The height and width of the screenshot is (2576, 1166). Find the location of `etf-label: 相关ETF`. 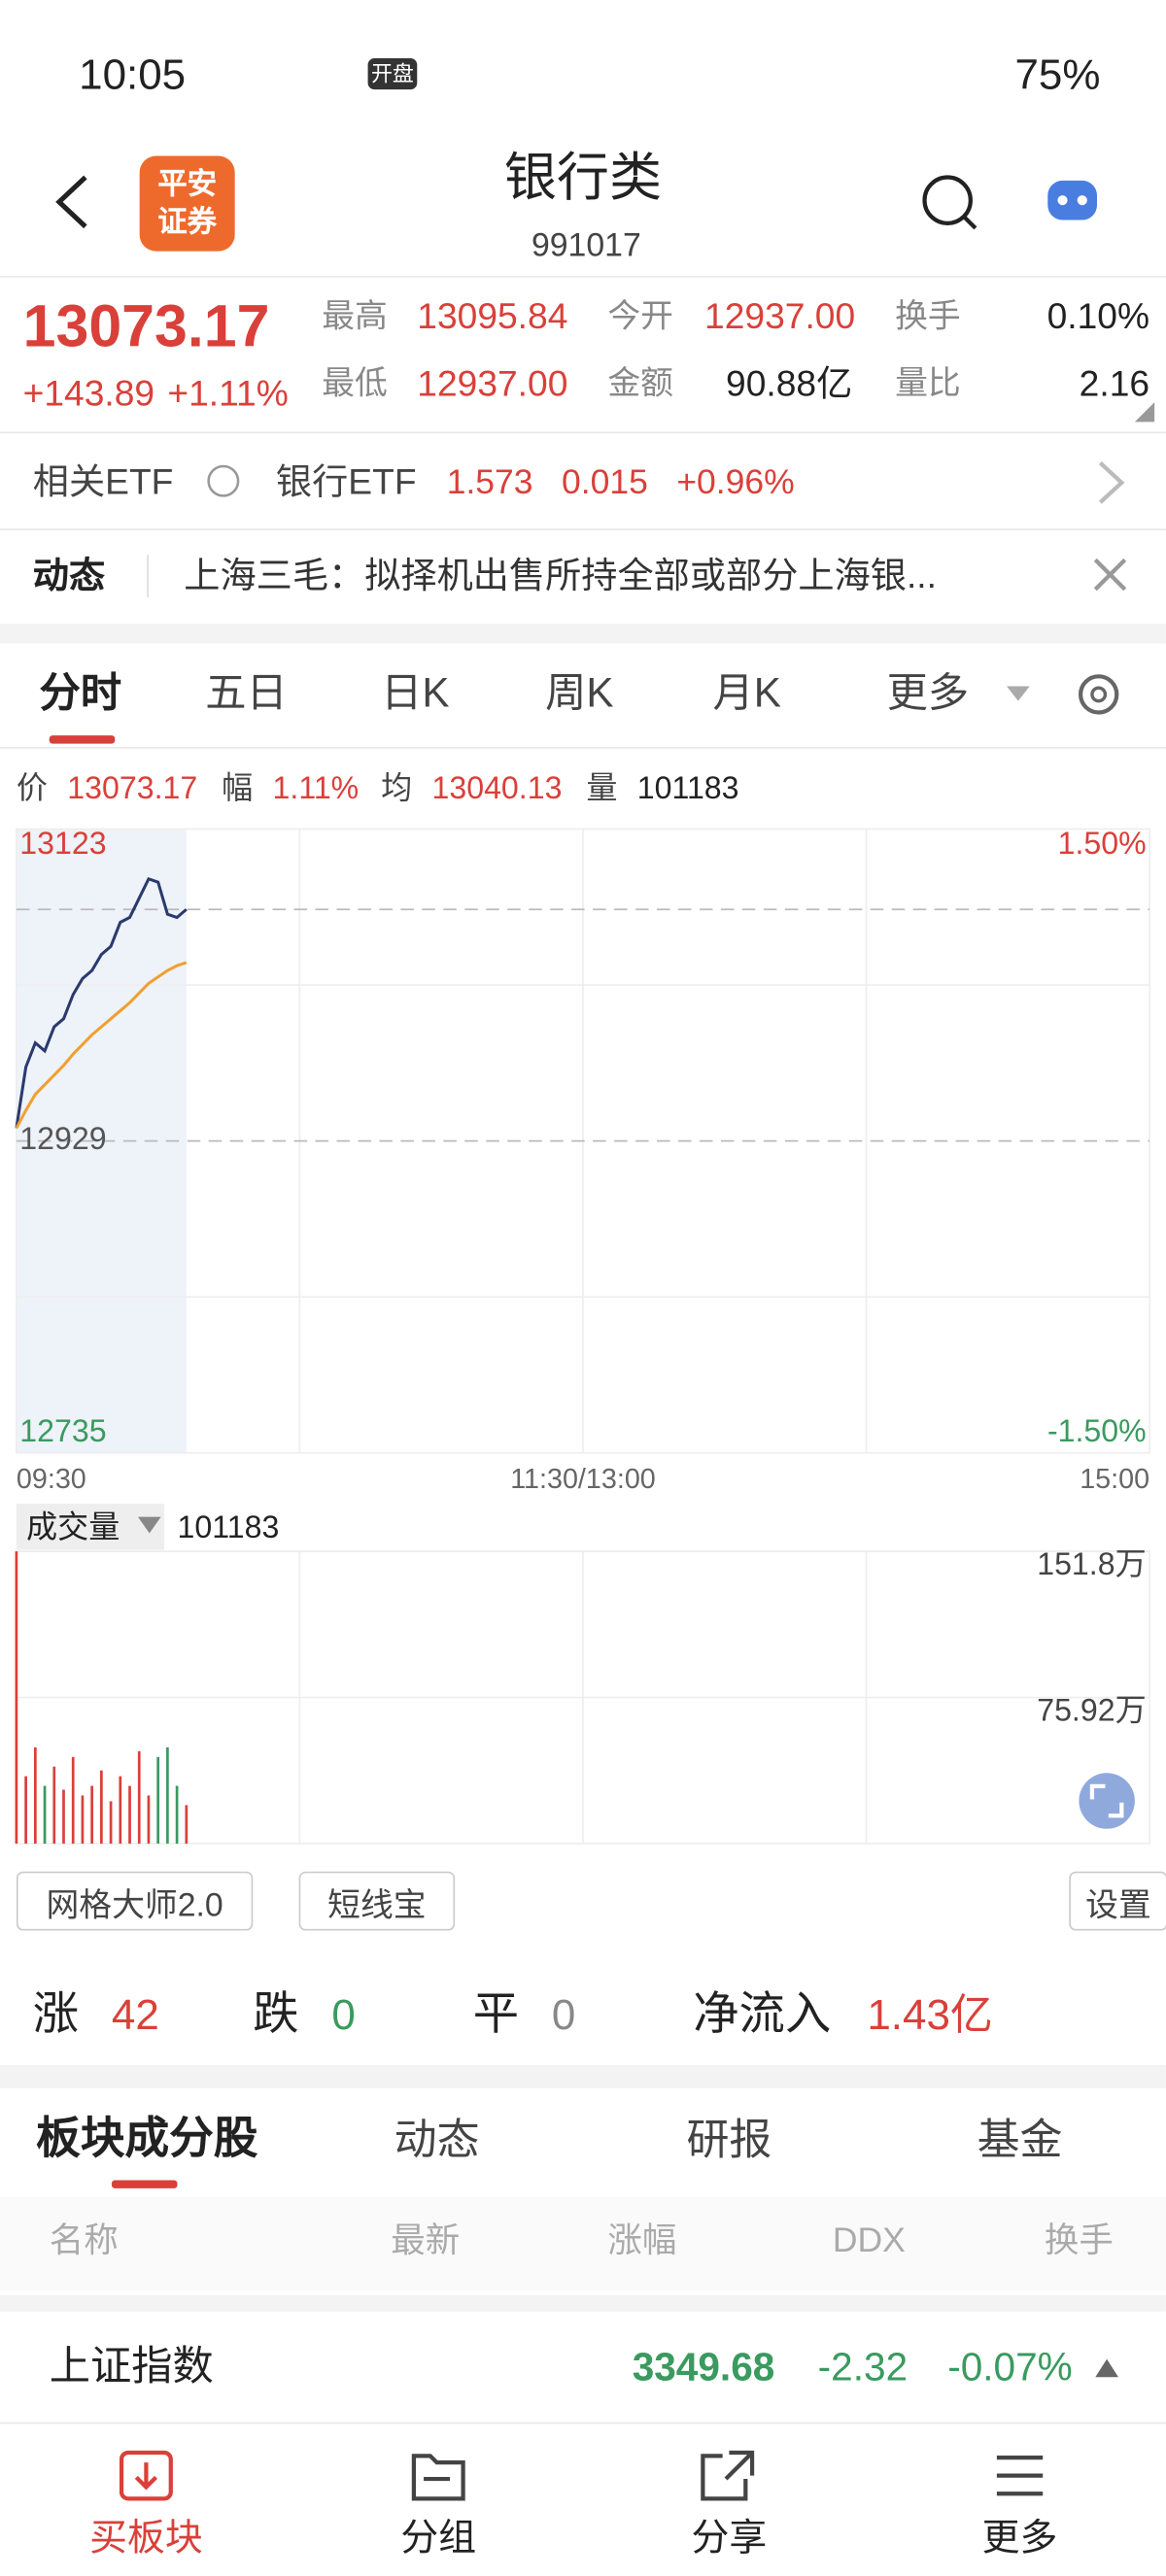

etf-label: 相关ETF is located at coordinates (103, 481).